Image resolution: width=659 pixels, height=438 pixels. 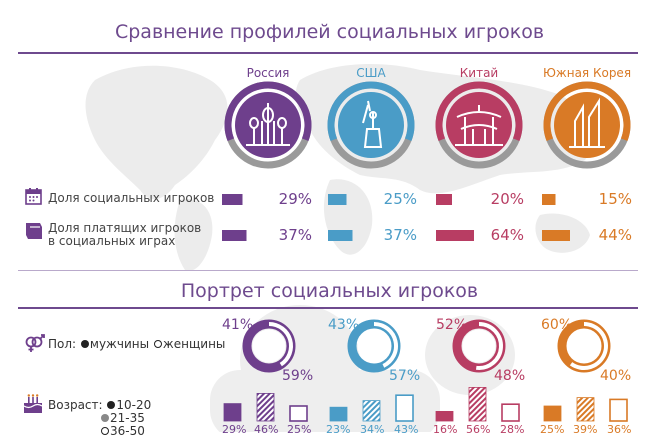 I want to click on metric-bar-1-russia, so click(x=232, y=199).